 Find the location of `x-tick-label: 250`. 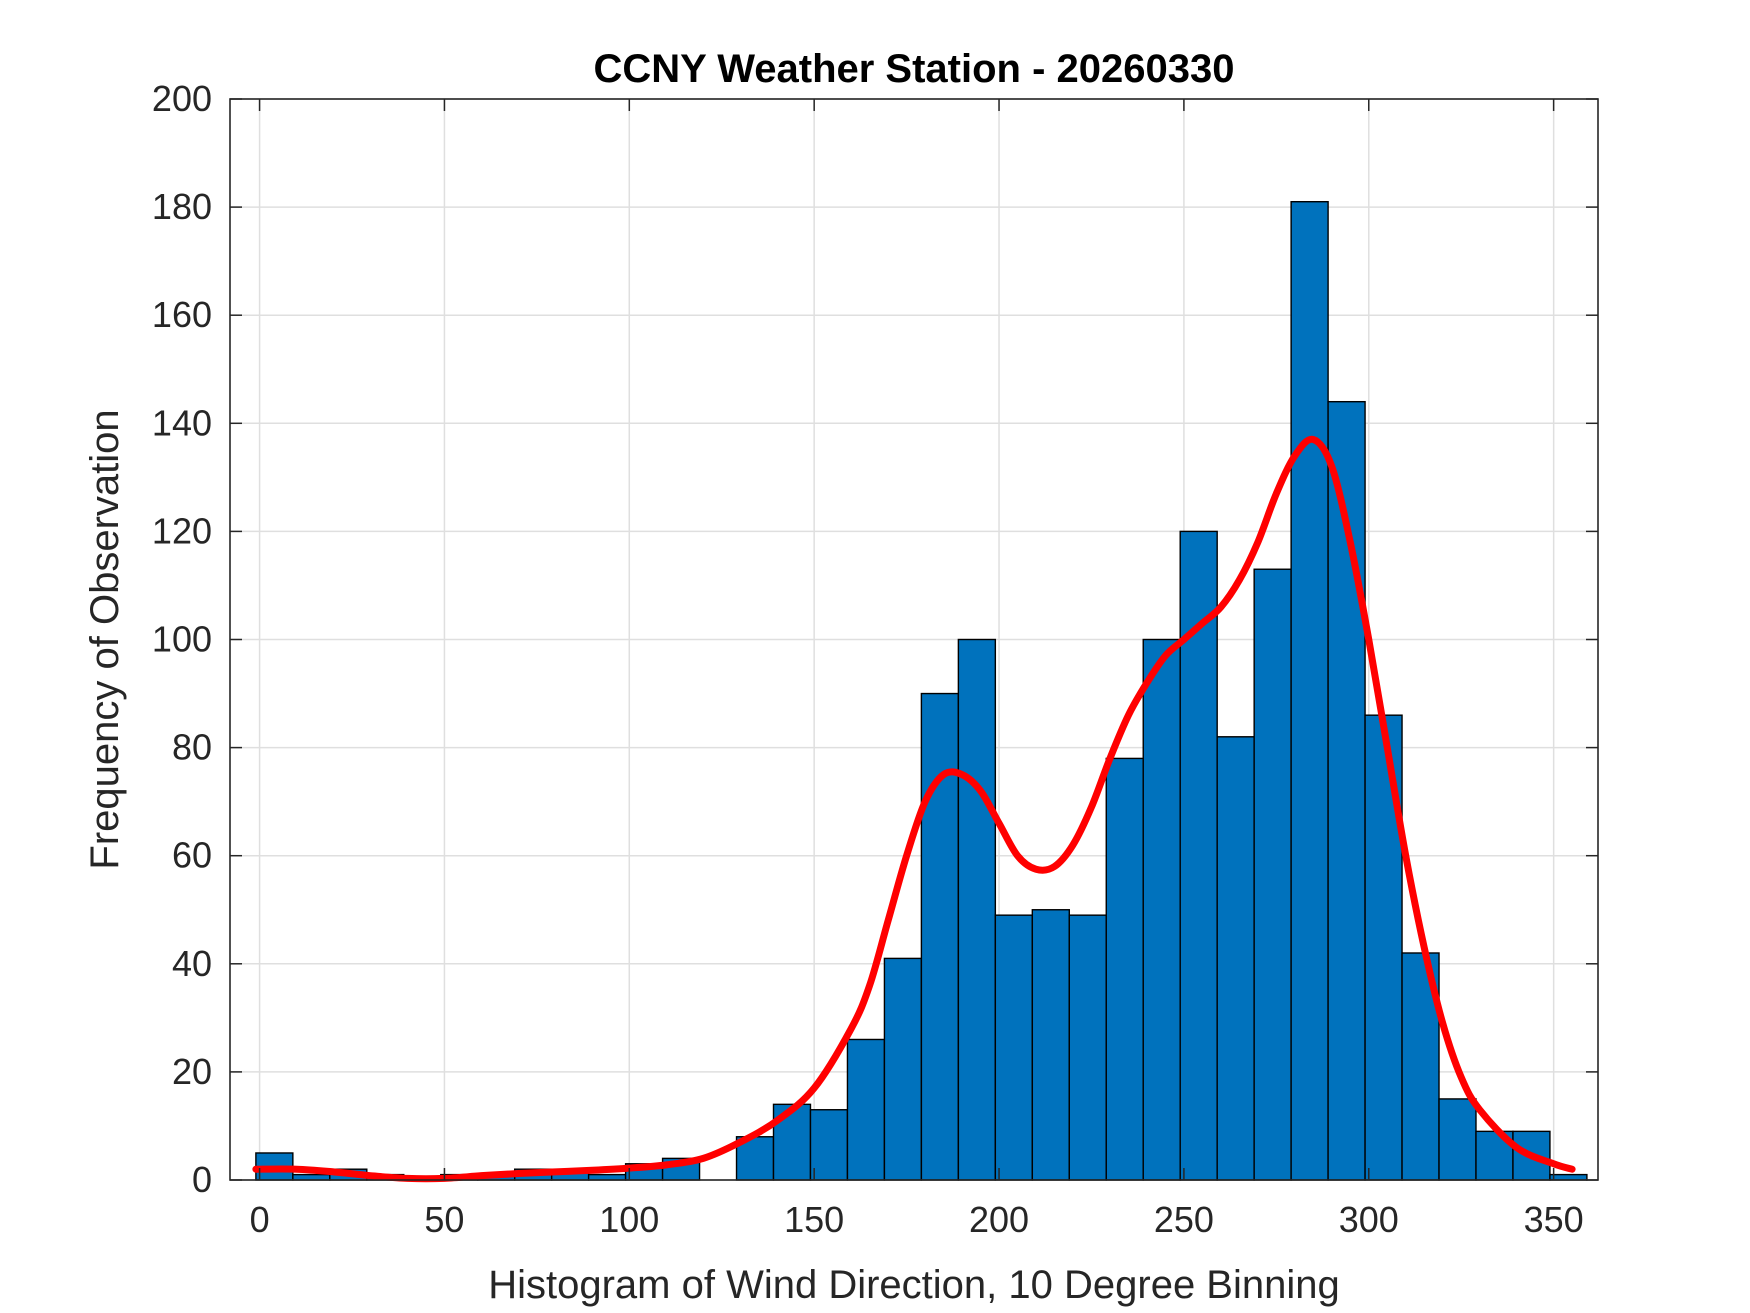

x-tick-label: 250 is located at coordinates (1184, 1219).